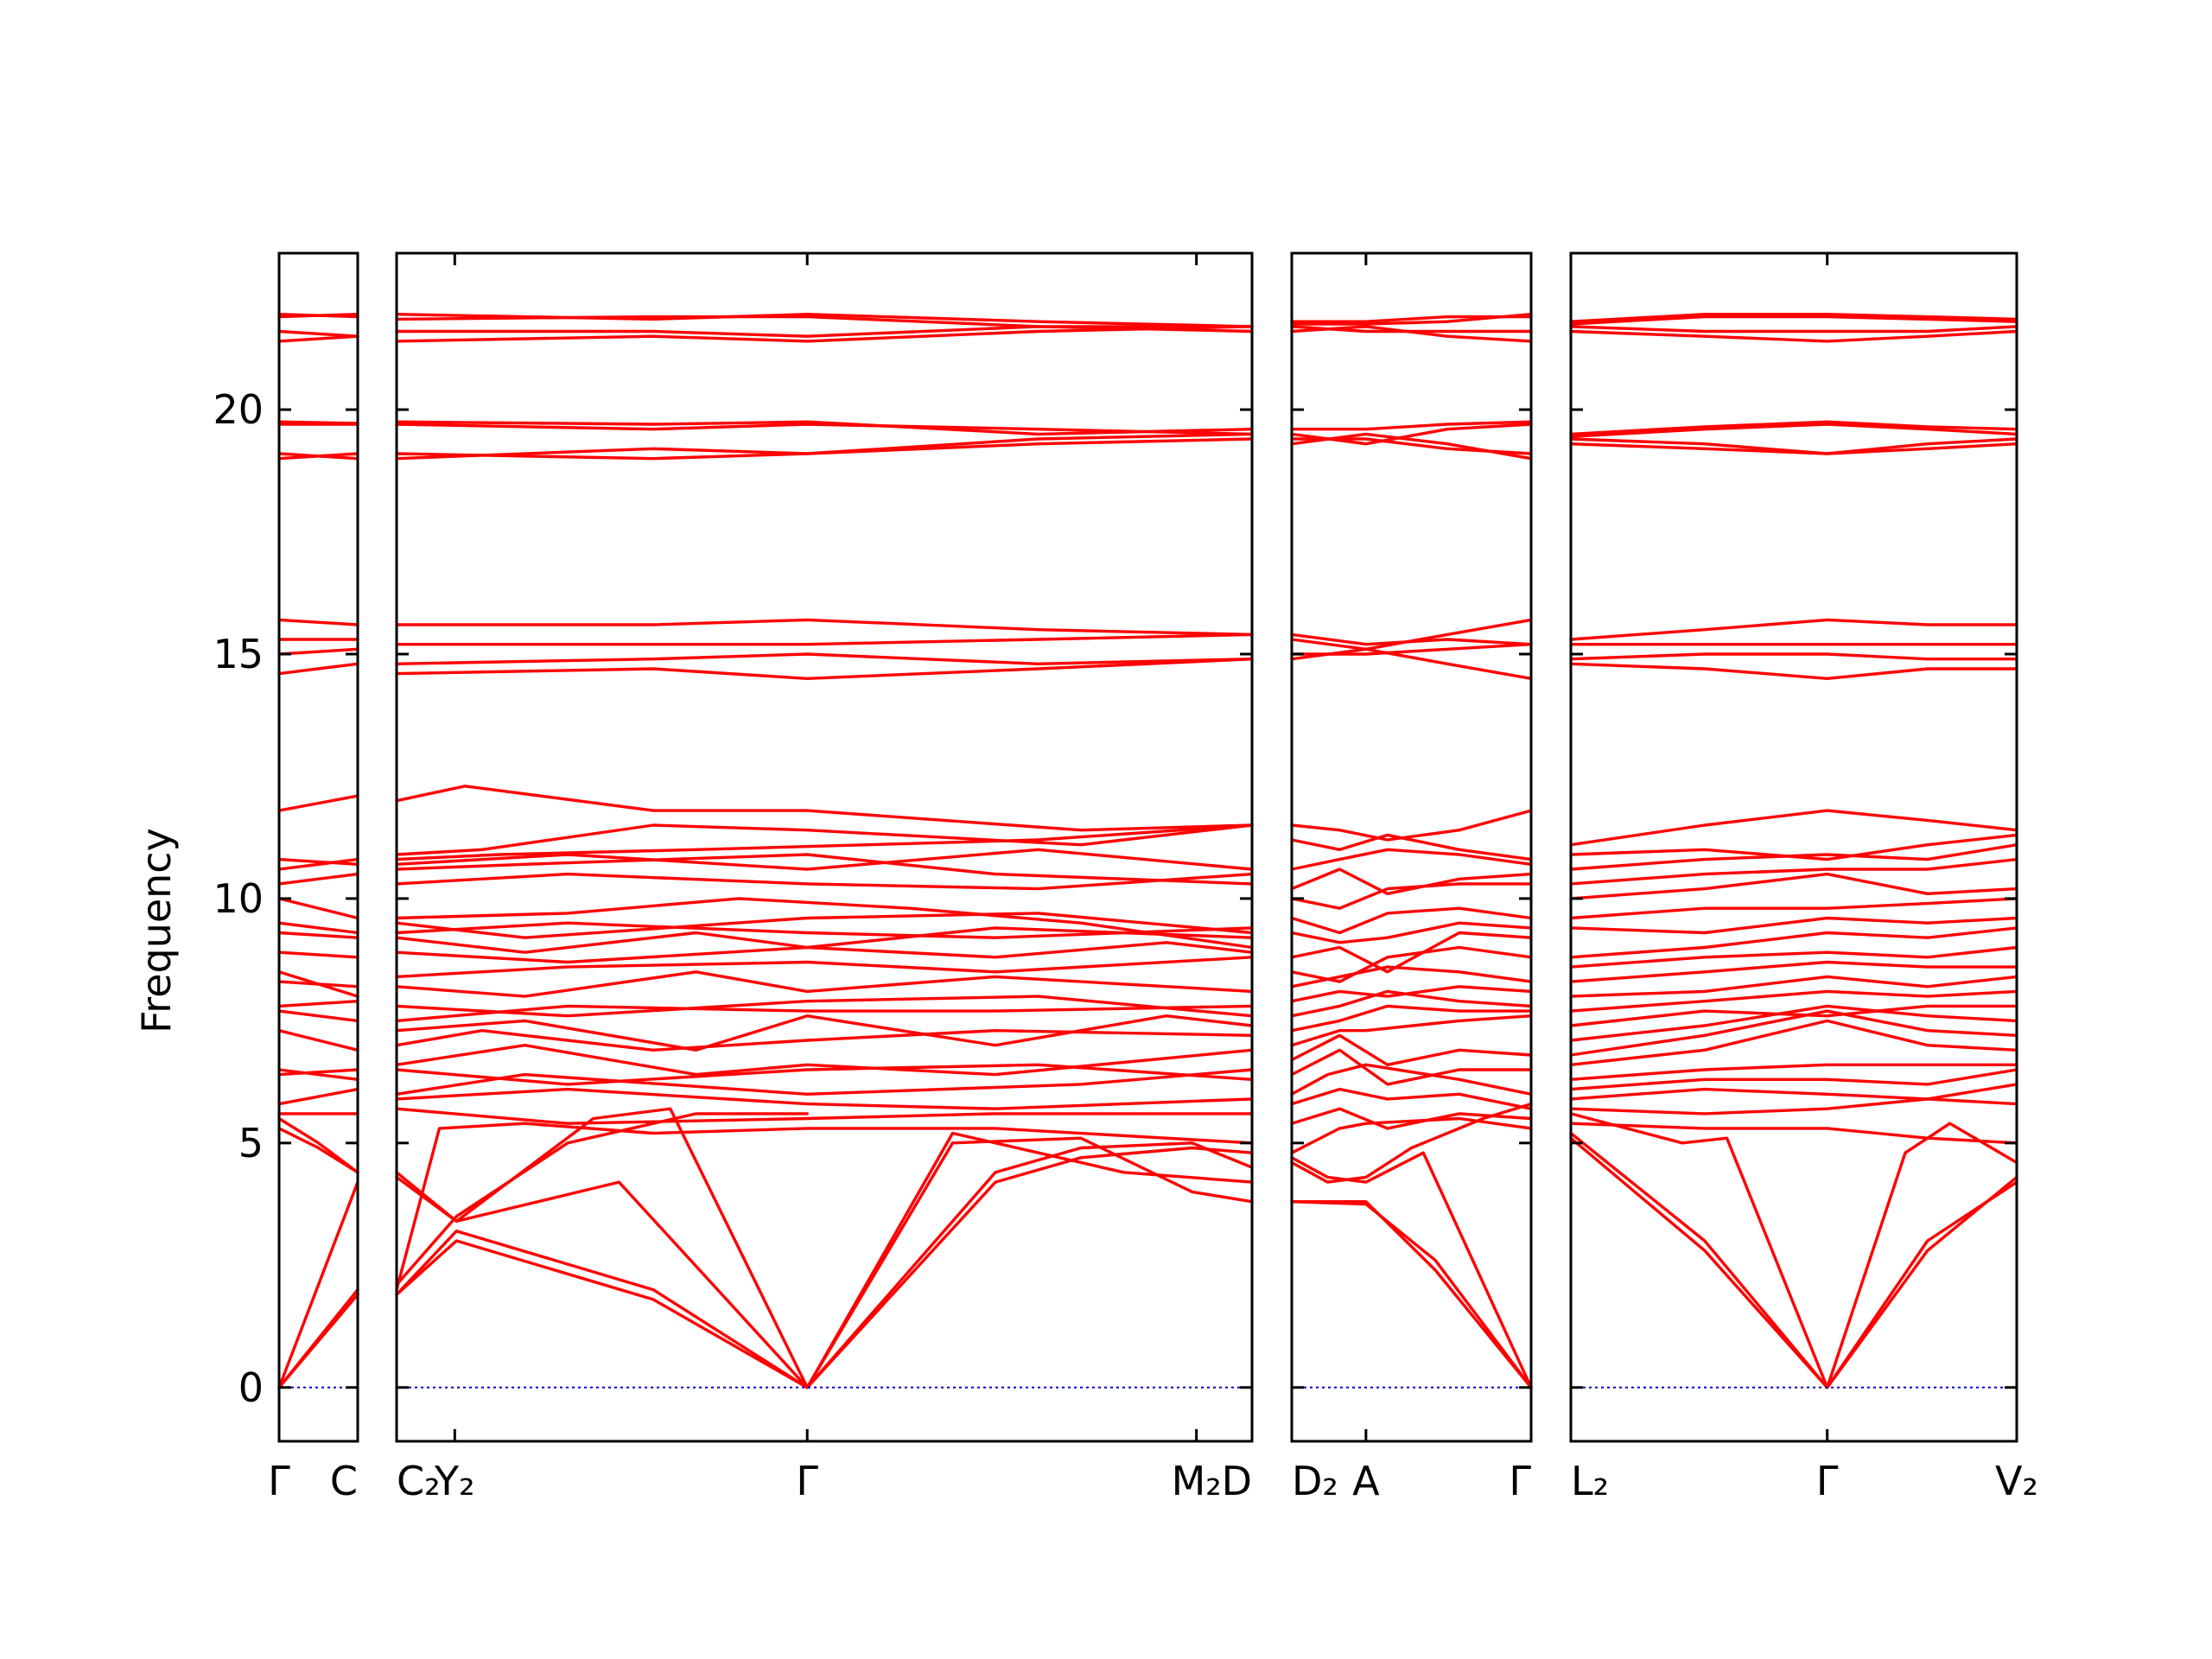 This screenshot has height=1659, width=2212. Describe the element at coordinates (344, 1481) in the screenshot. I see `x-tick-label: C` at that location.